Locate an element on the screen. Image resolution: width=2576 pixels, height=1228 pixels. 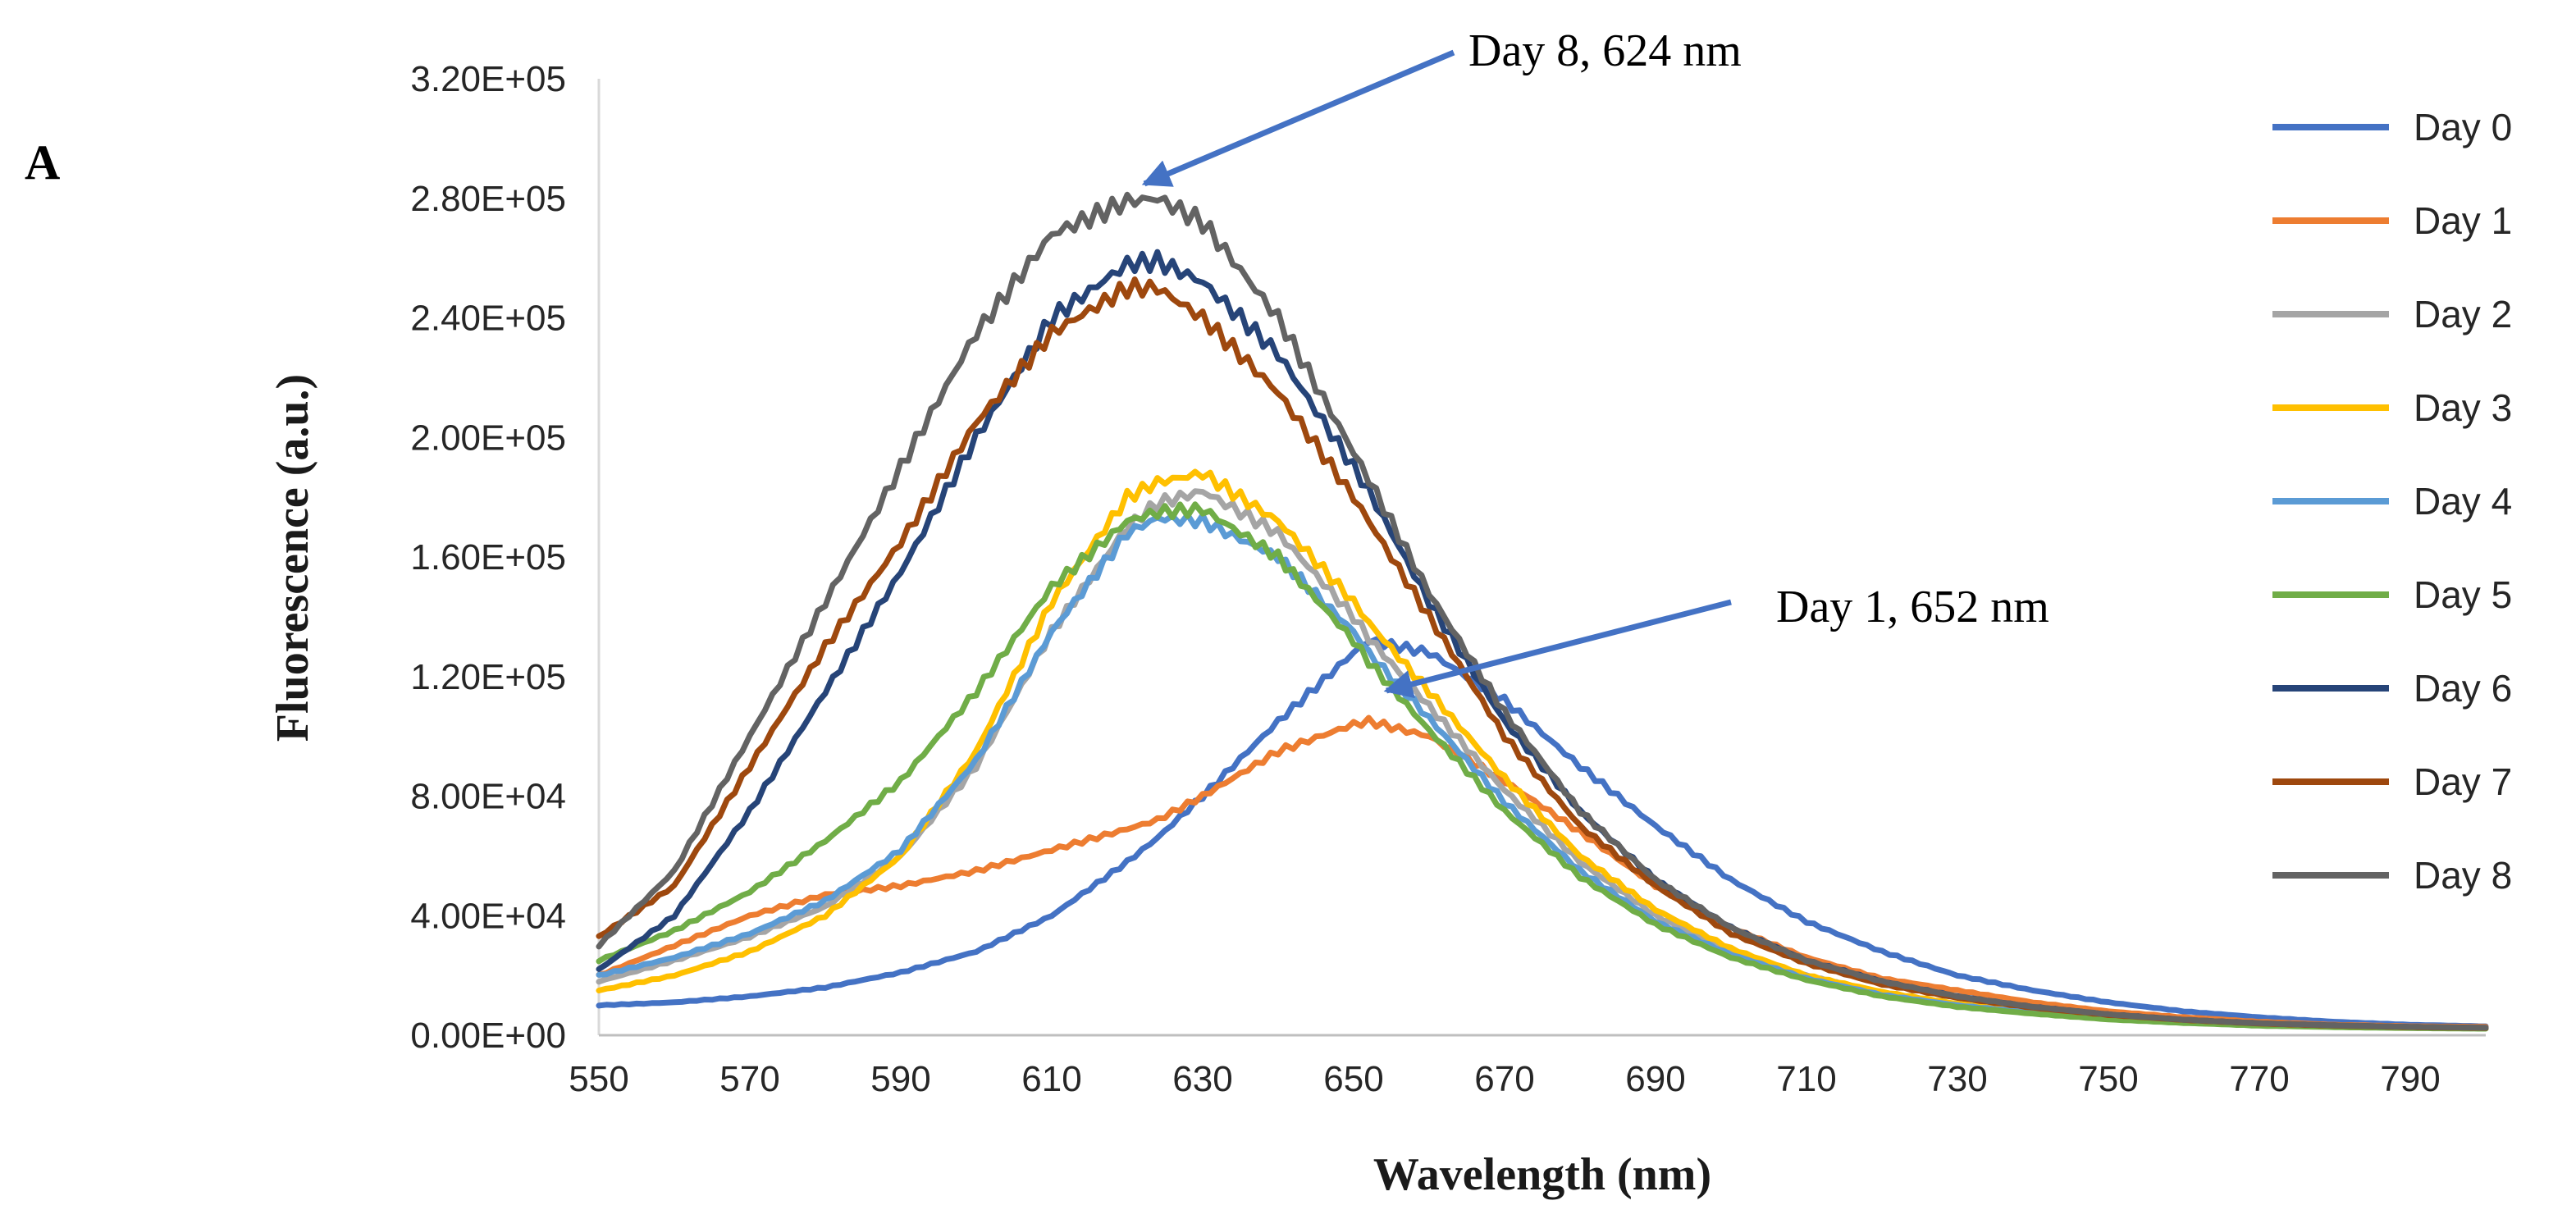
legend-label: Day 8 is located at coordinates (2463, 875).